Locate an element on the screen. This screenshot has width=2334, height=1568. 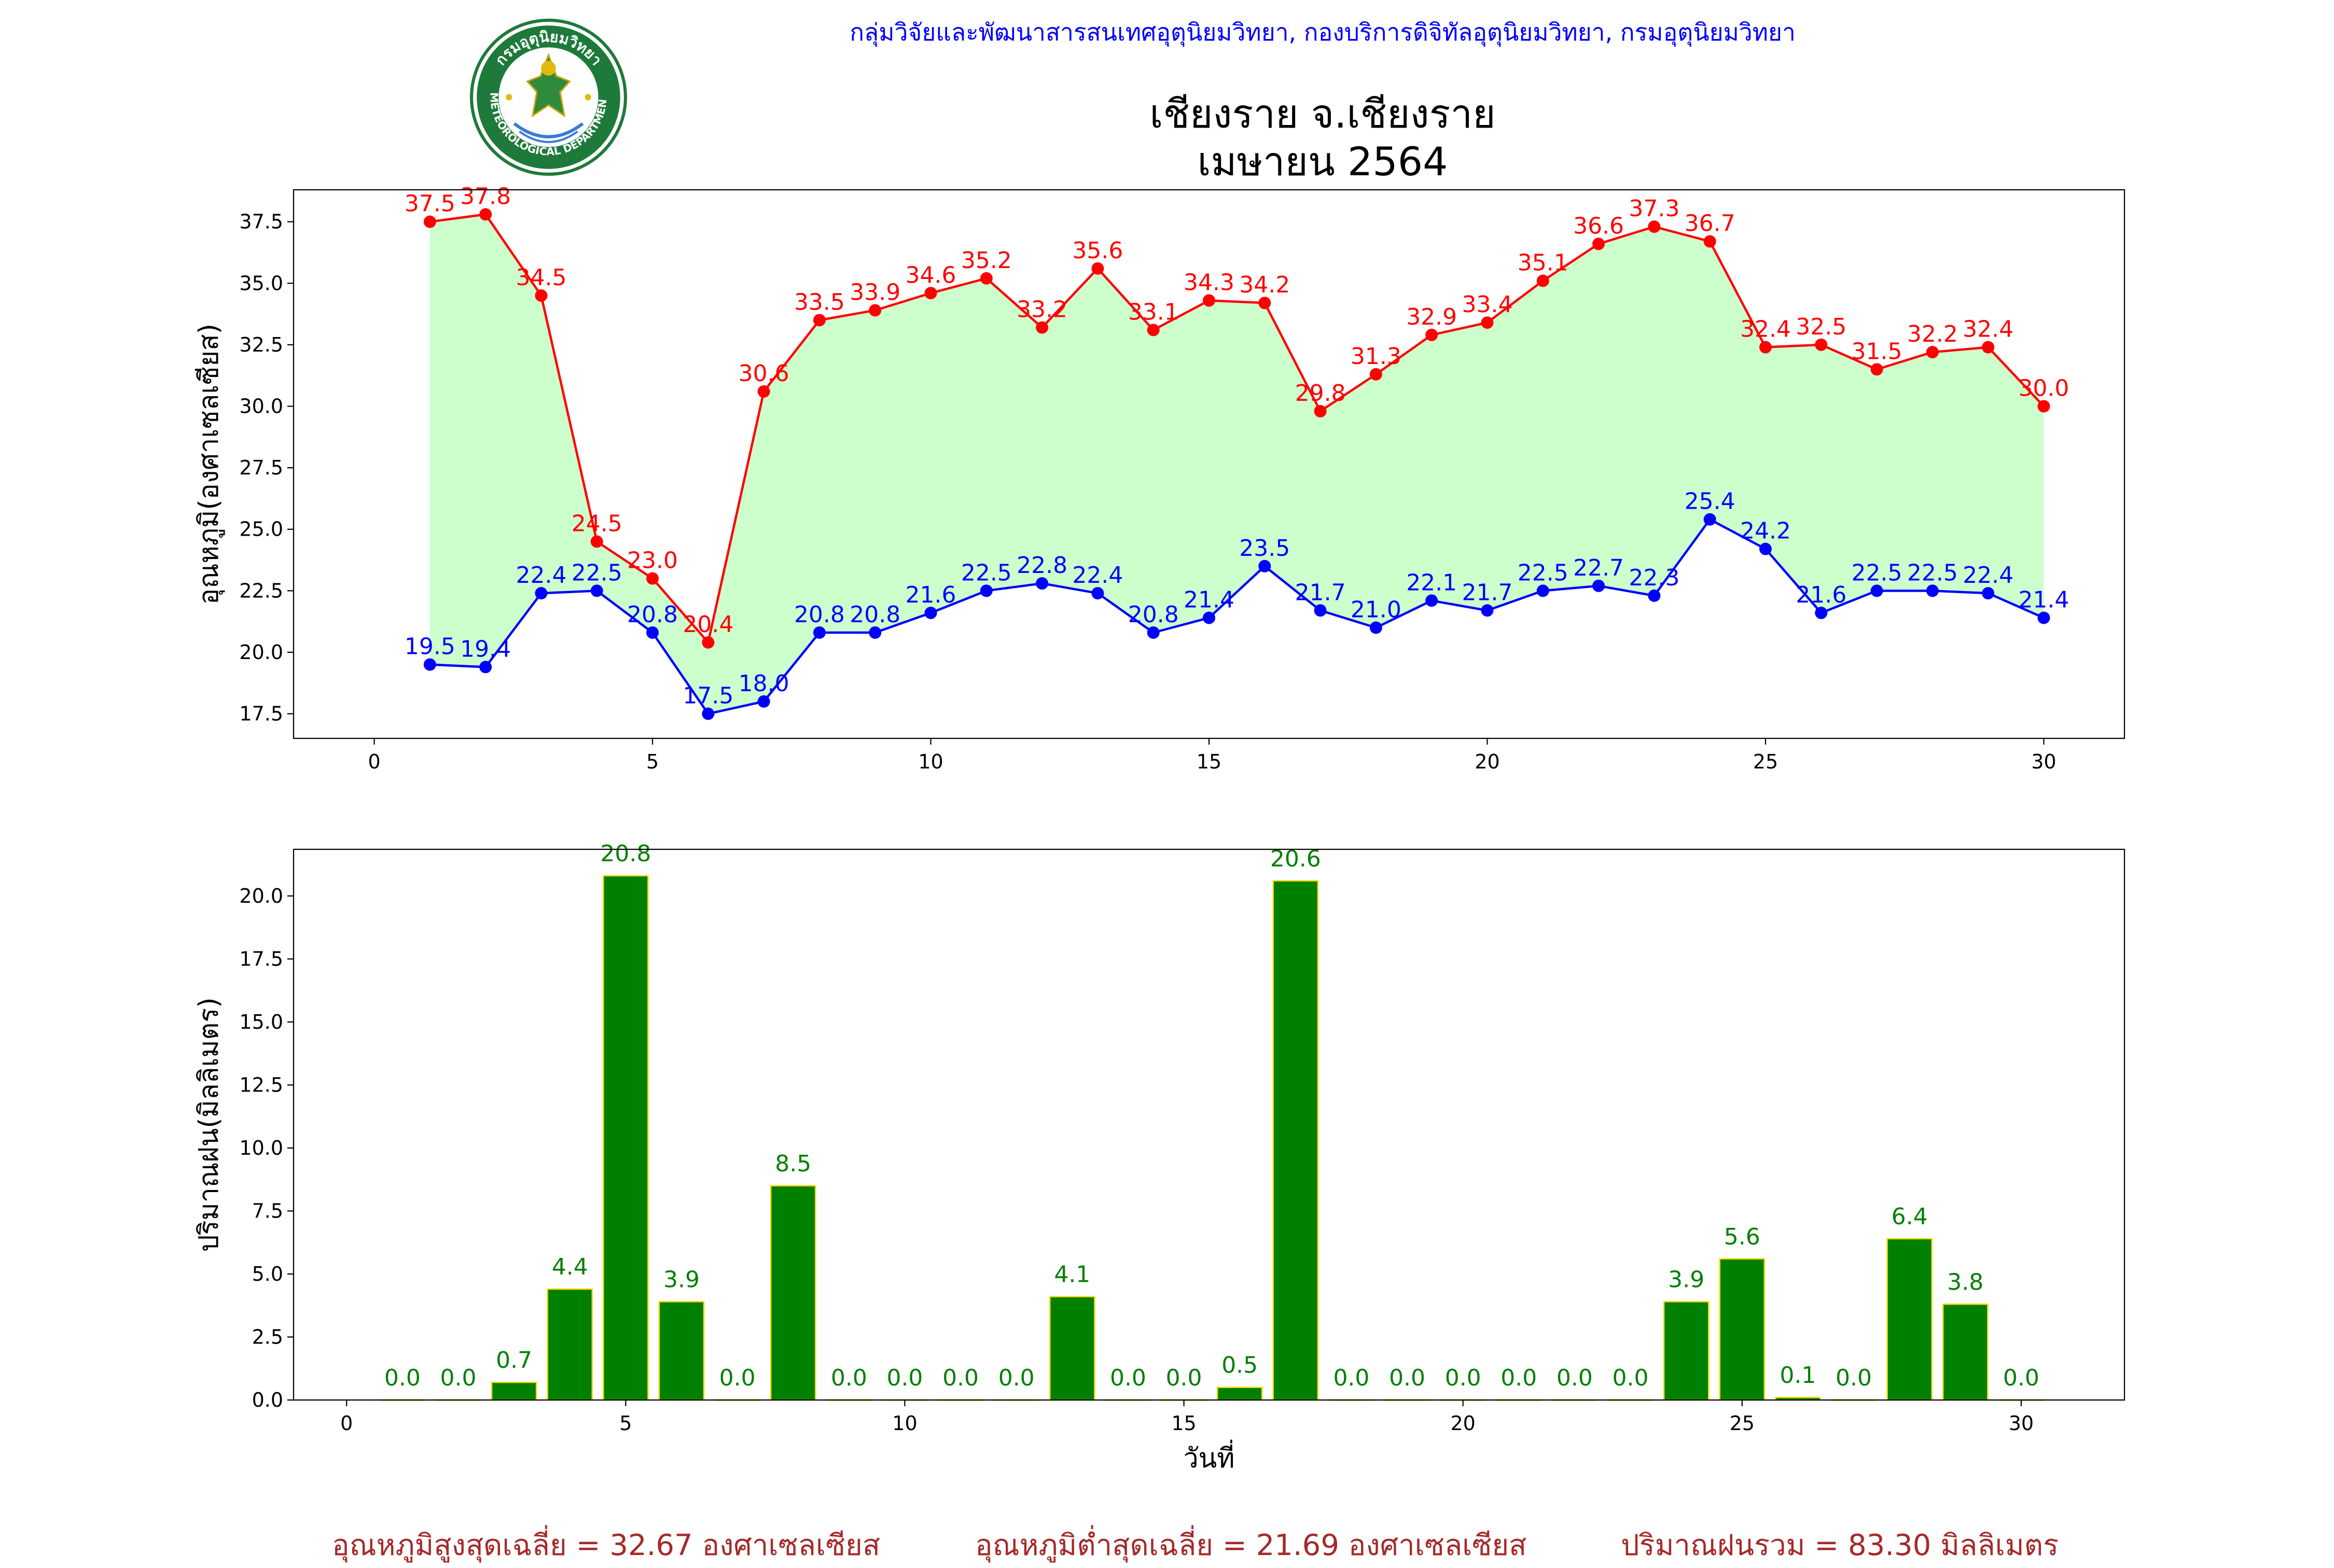
rain-bar-label: 0.1 is located at coordinates (1798, 1375).